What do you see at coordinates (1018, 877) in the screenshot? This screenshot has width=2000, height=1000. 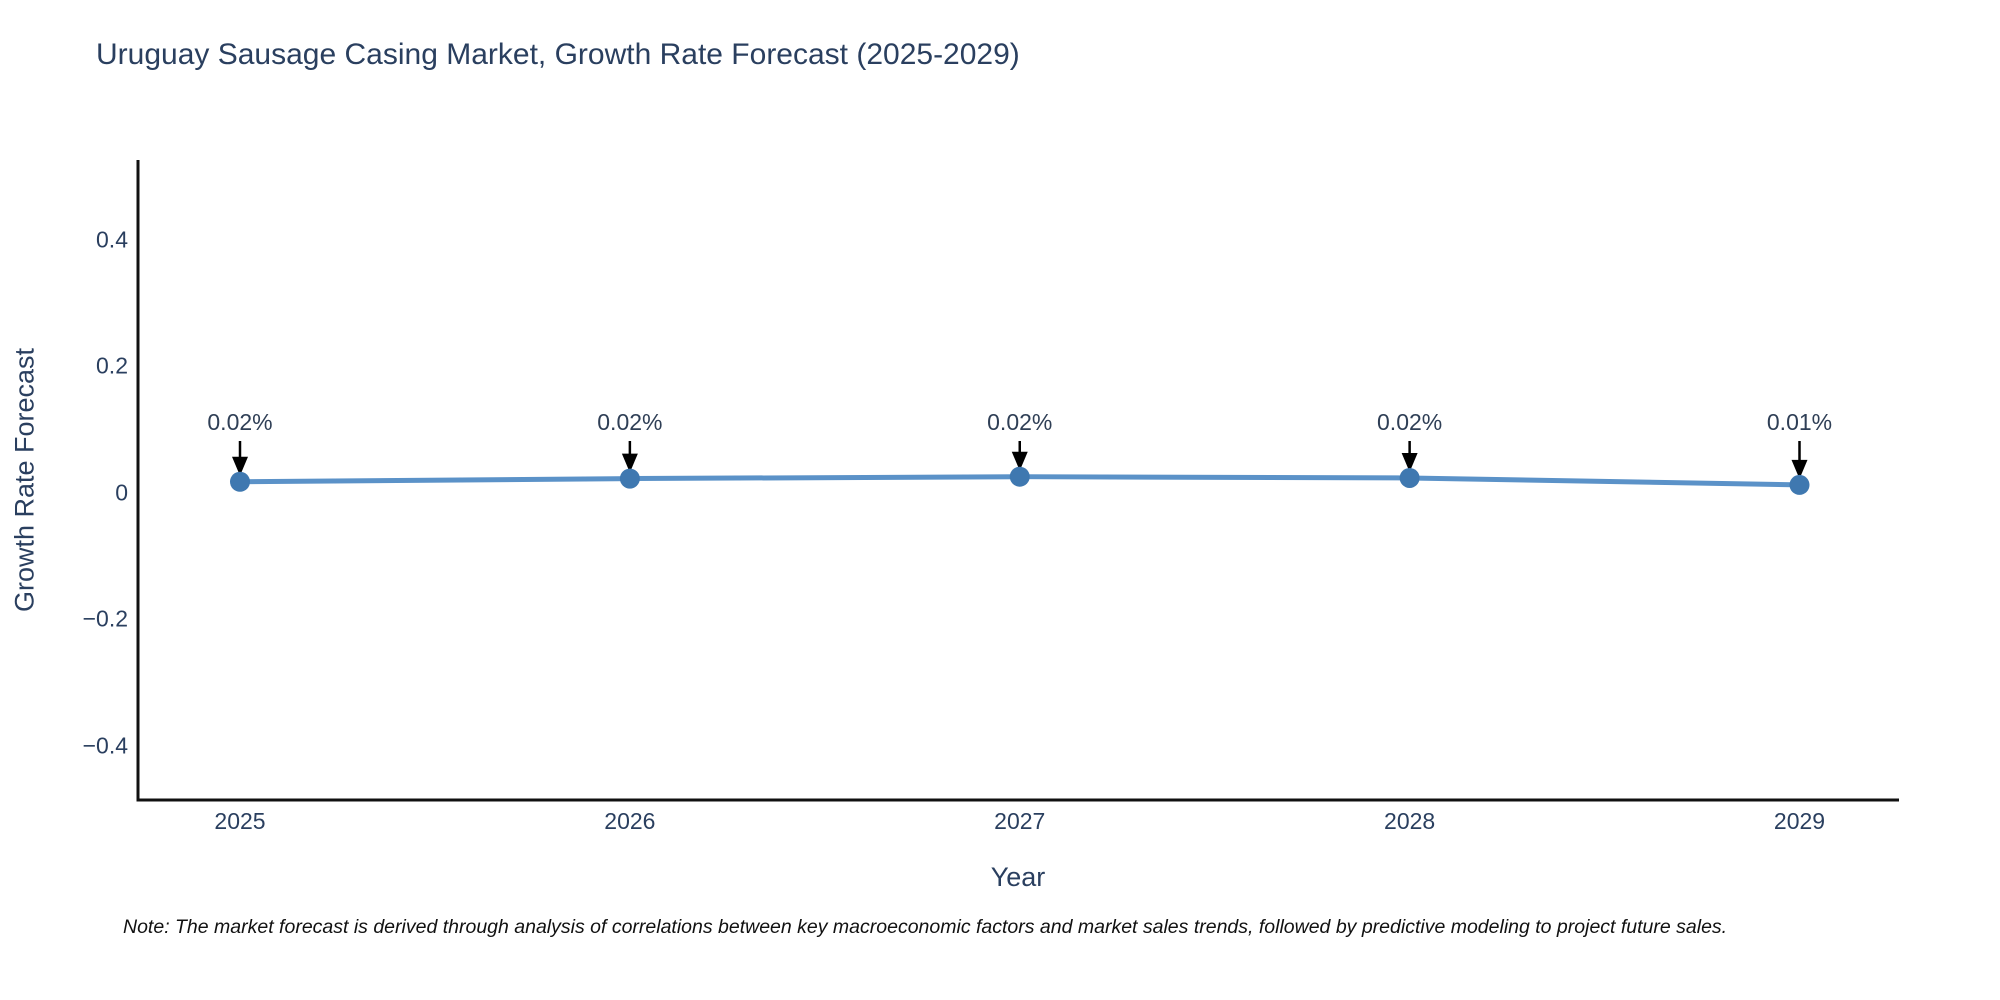 I see `x-axis-title: Year` at bounding box center [1018, 877].